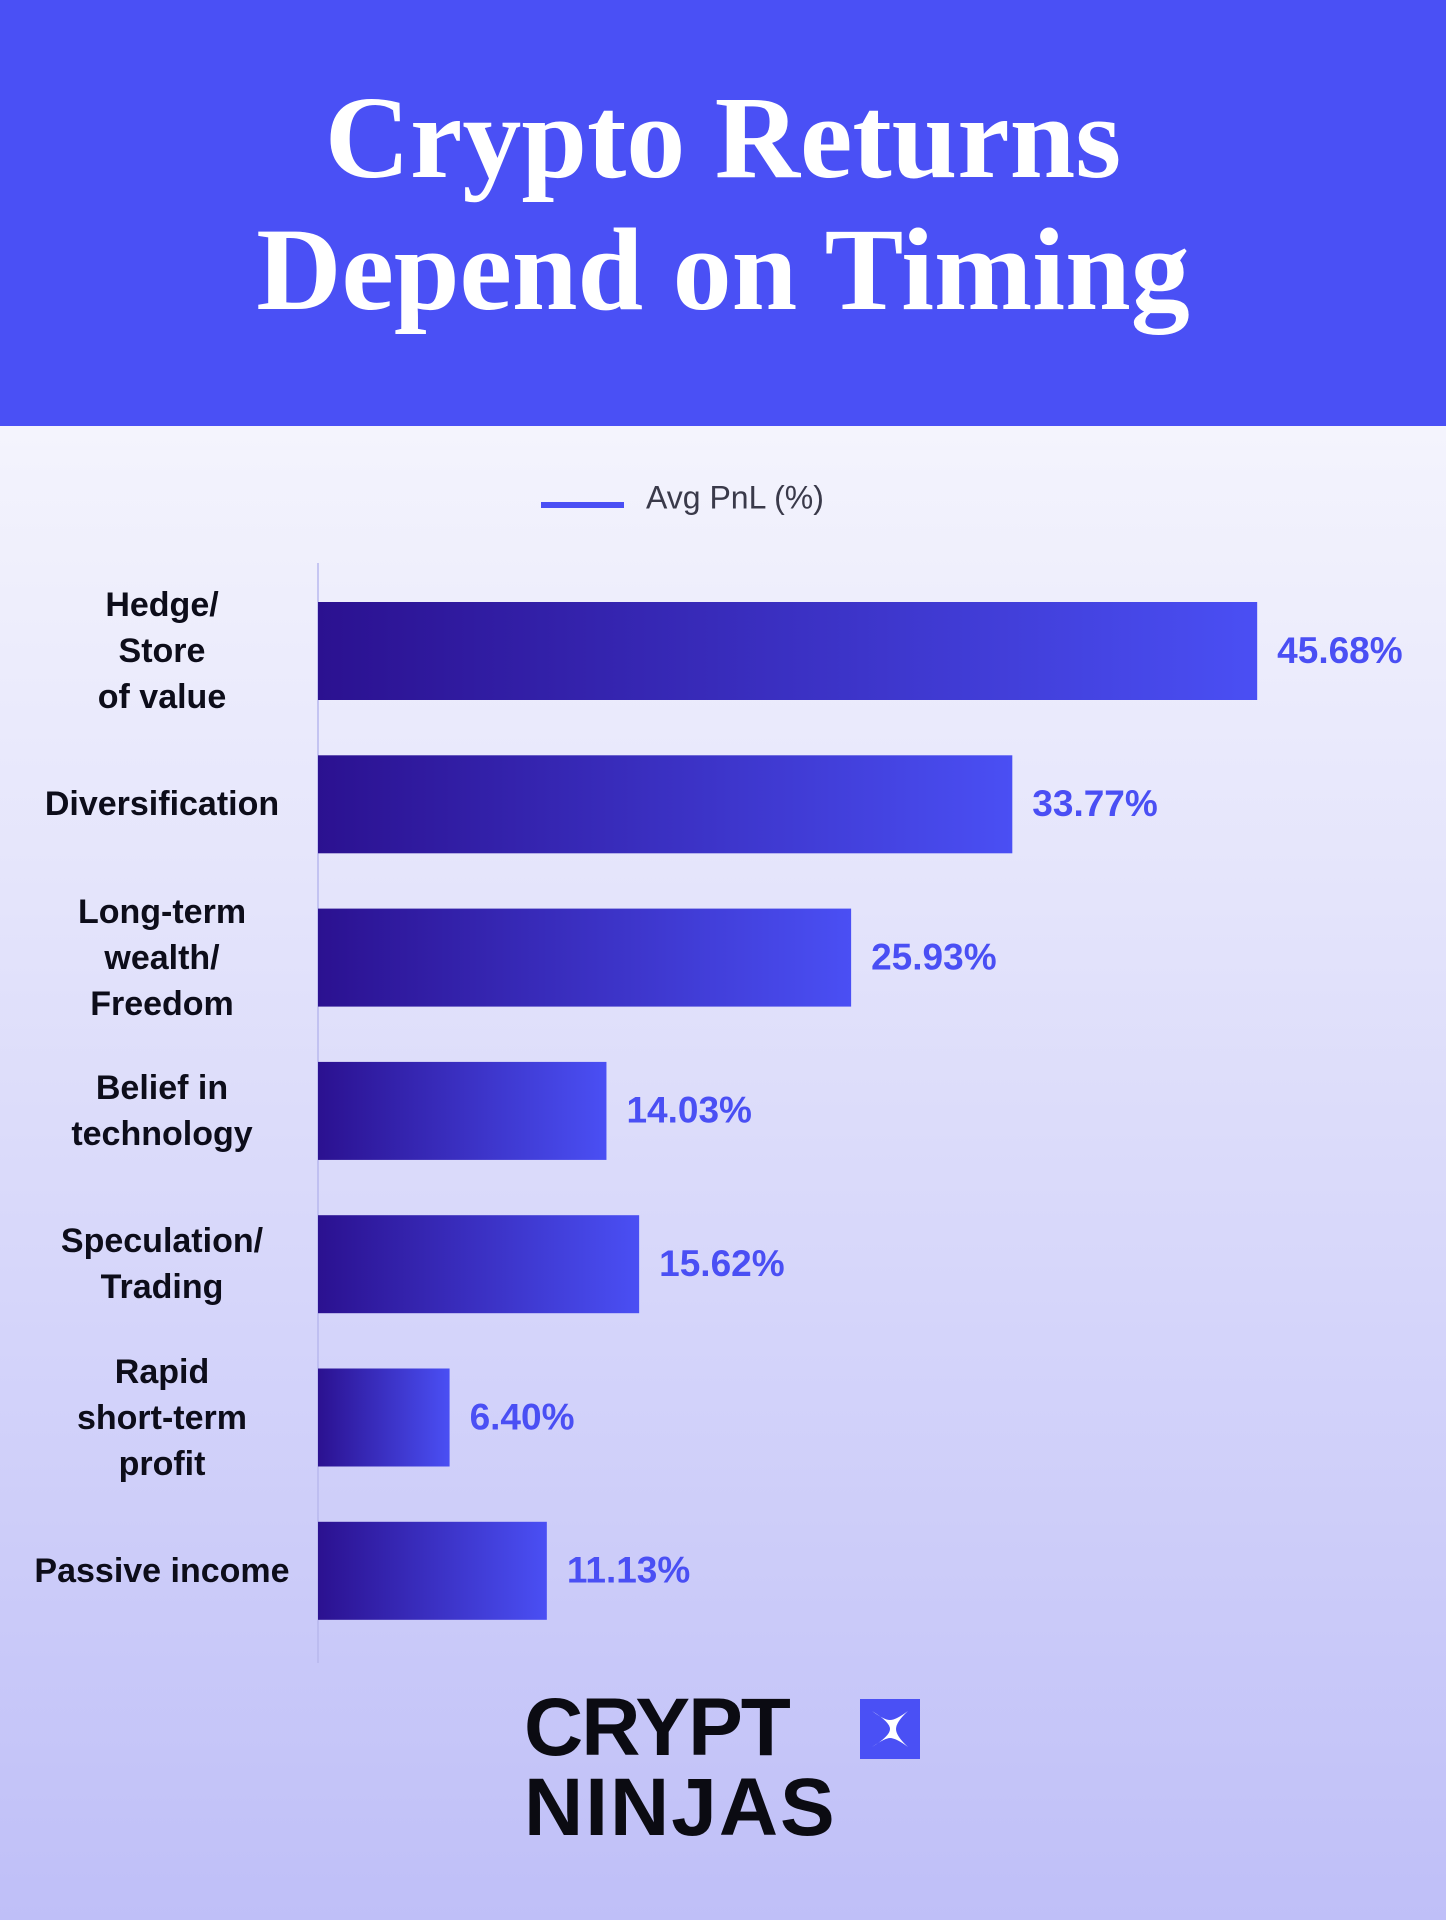 The height and width of the screenshot is (1920, 1446). I want to click on value-label: 45.68%, so click(1340, 650).